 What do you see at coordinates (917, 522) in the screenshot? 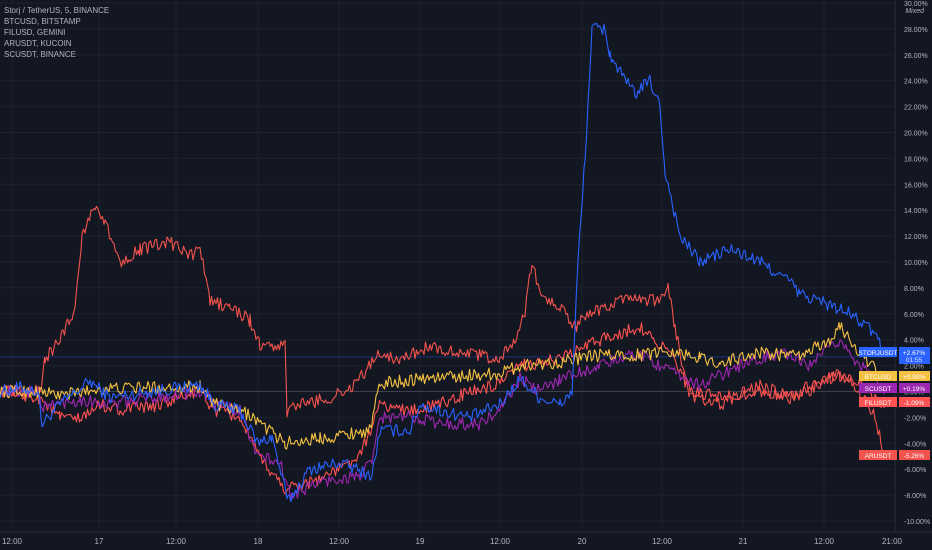
I see `y-tick-label: -10.00%` at bounding box center [917, 522].